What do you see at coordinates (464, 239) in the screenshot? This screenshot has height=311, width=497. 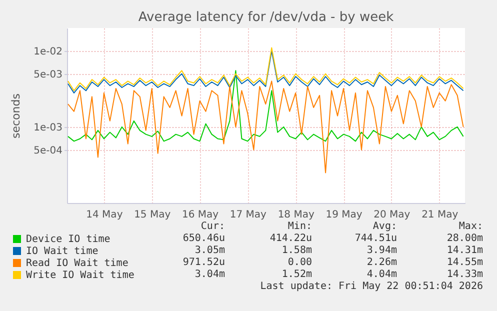 I see `text: 28.00m` at bounding box center [464, 239].